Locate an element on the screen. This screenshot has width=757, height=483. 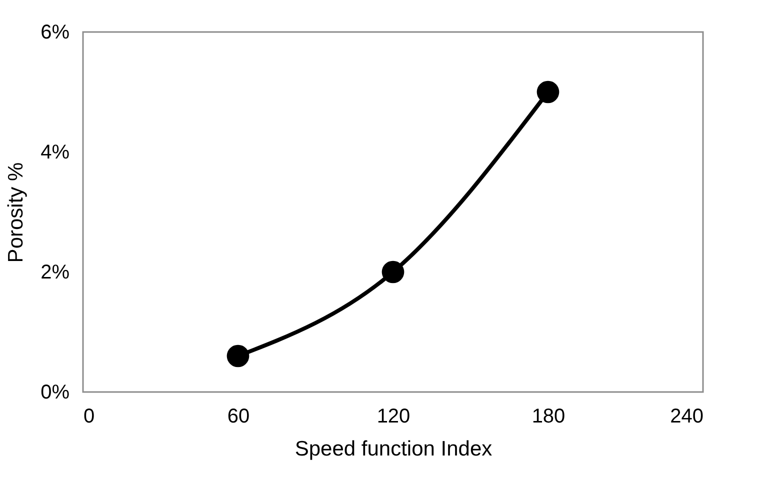
y-tick-label: 6% is located at coordinates (55, 33).